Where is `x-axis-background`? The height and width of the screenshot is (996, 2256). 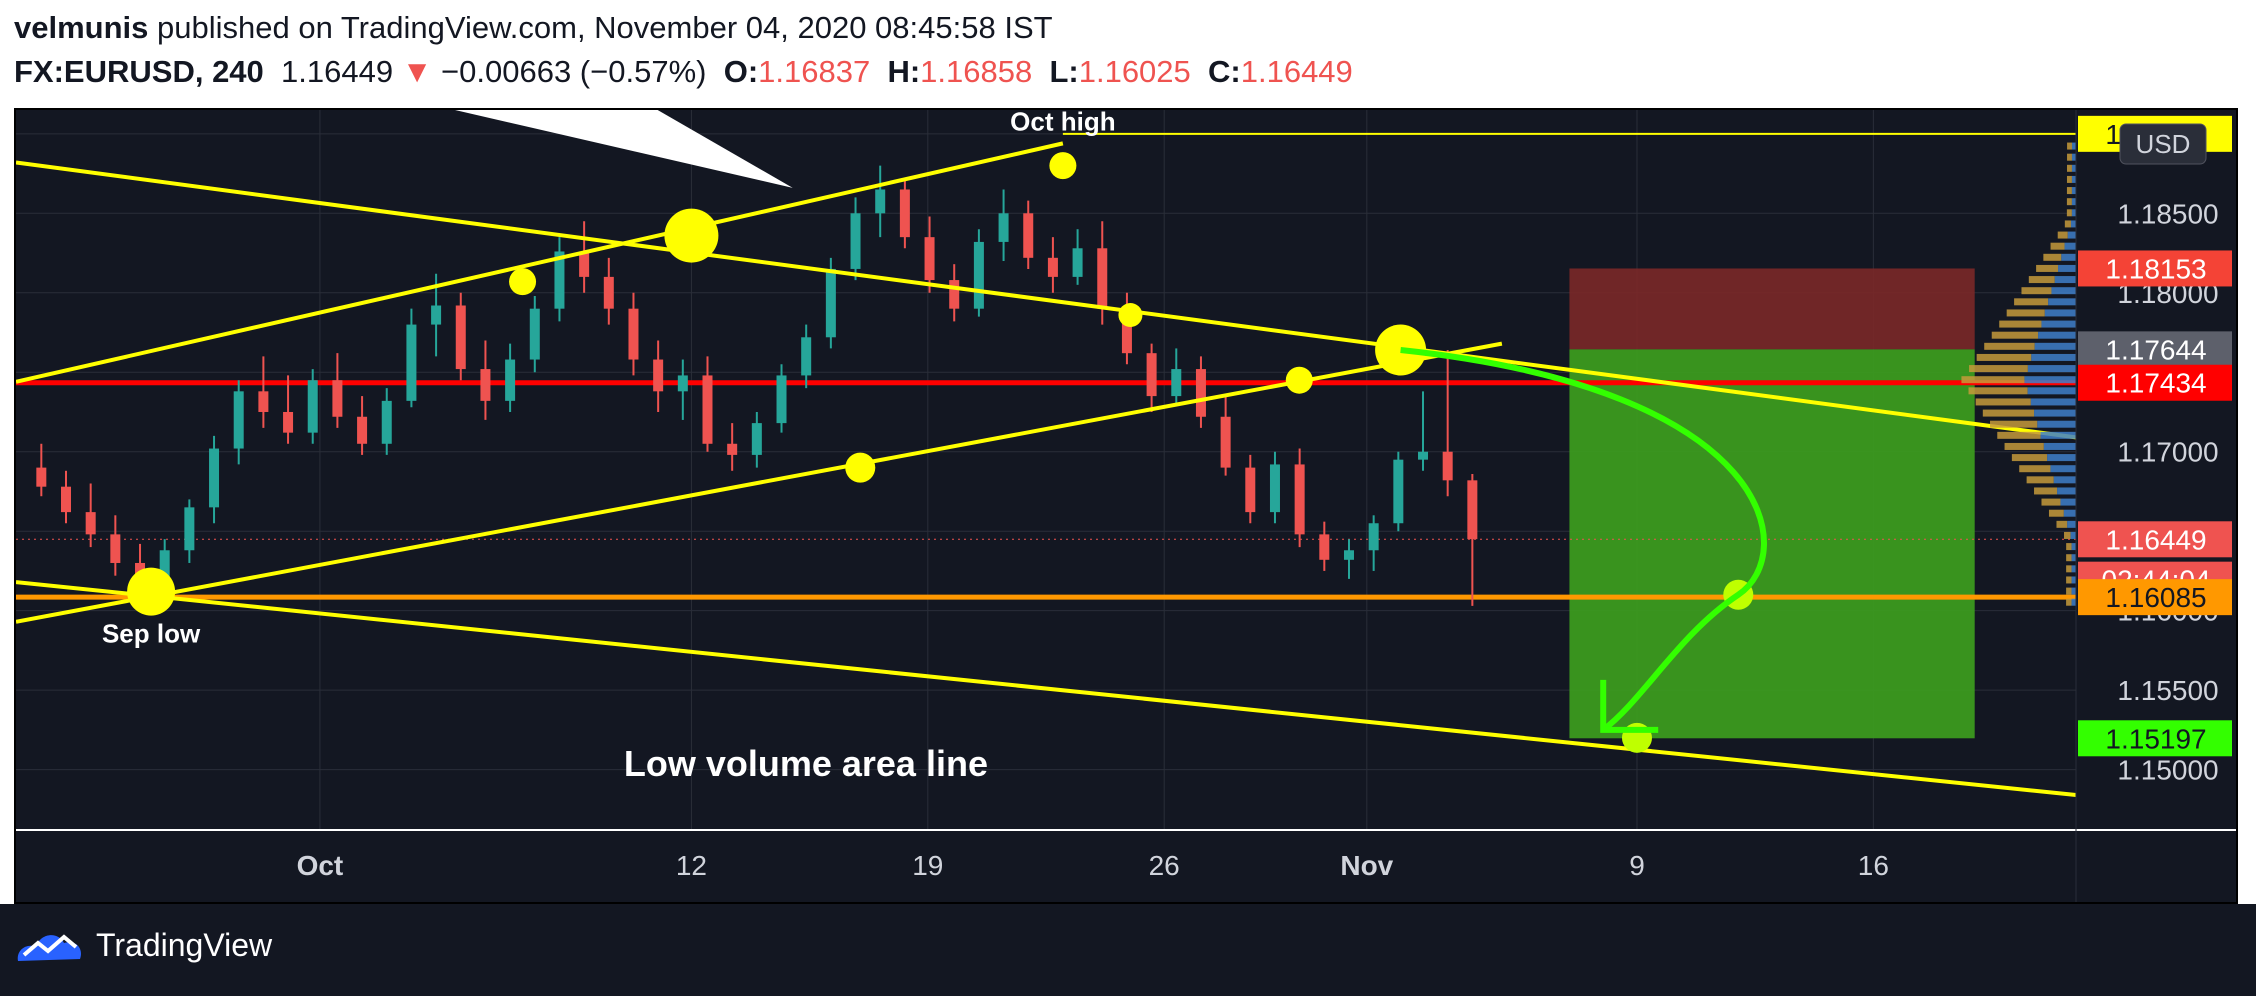 x-axis-background is located at coordinates (1126, 866).